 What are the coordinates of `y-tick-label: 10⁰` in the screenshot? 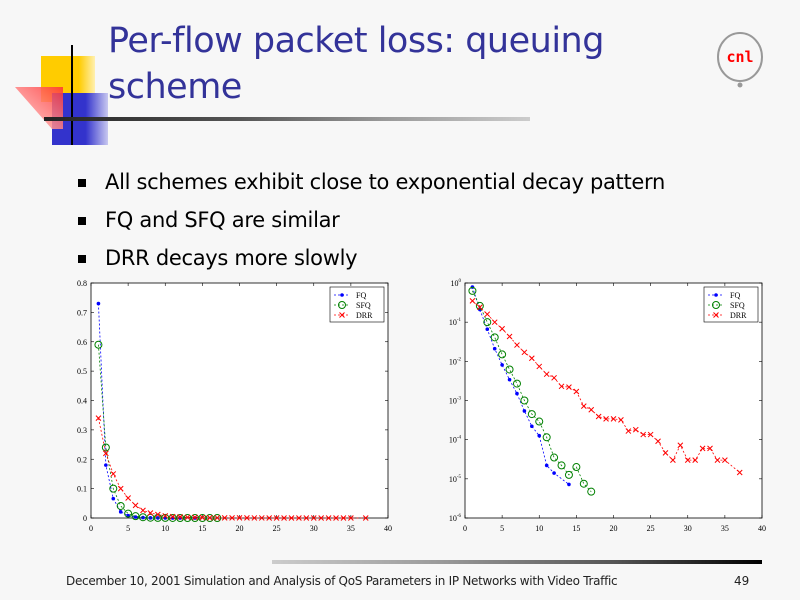 It's located at (456, 283).